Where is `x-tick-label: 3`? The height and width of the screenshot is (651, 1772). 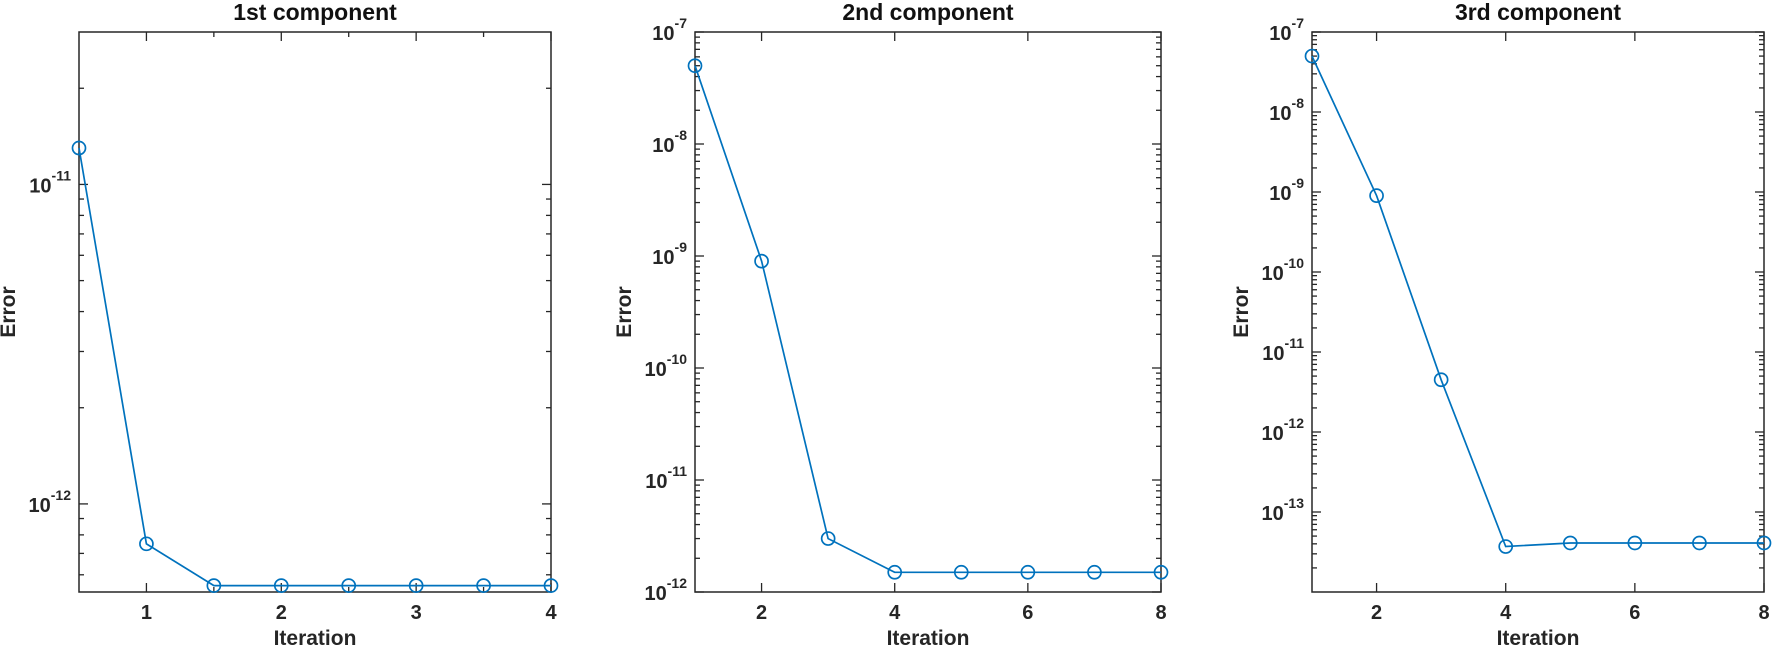 x-tick-label: 3 is located at coordinates (416, 613).